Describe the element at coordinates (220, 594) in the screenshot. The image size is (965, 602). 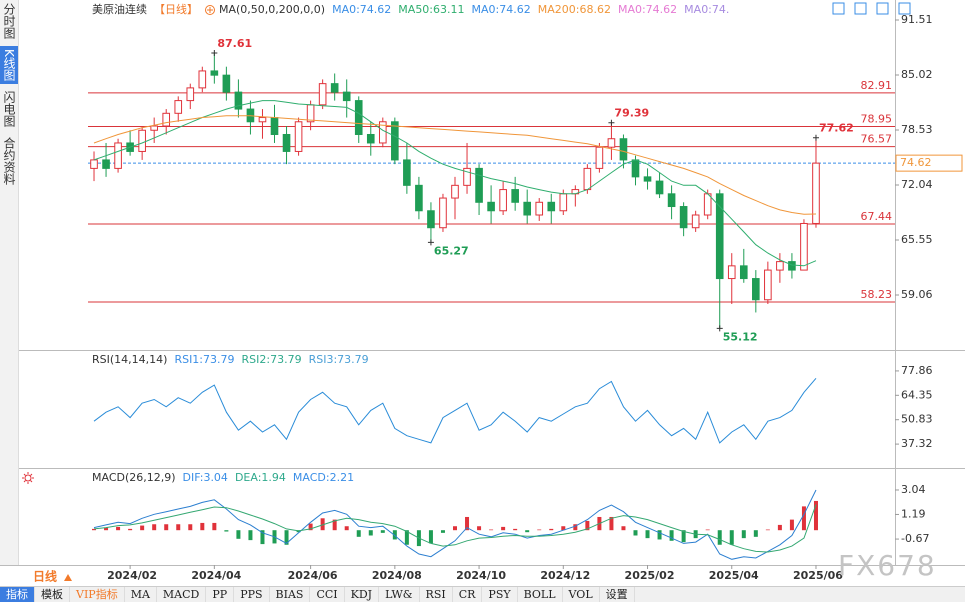
I see `toolbar-item: PP` at that location.